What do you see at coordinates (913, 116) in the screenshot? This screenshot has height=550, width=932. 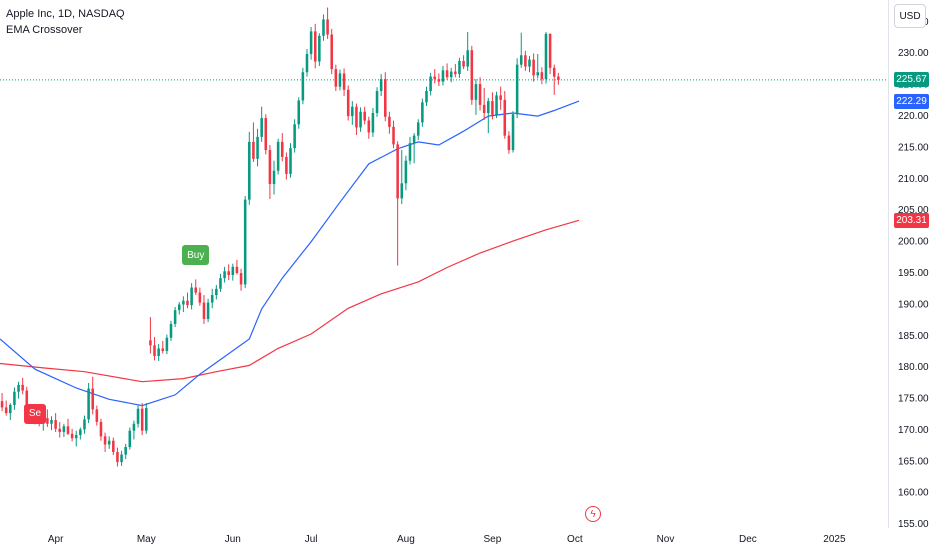 I see `y-tick-label: 220.00` at bounding box center [913, 116].